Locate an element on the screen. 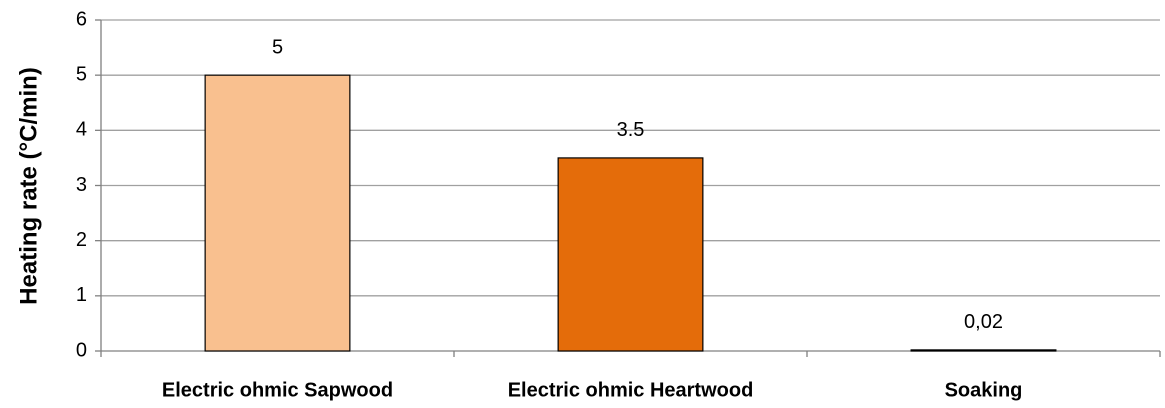 The width and height of the screenshot is (1165, 408). y-tick-label: 4 is located at coordinates (81, 130).